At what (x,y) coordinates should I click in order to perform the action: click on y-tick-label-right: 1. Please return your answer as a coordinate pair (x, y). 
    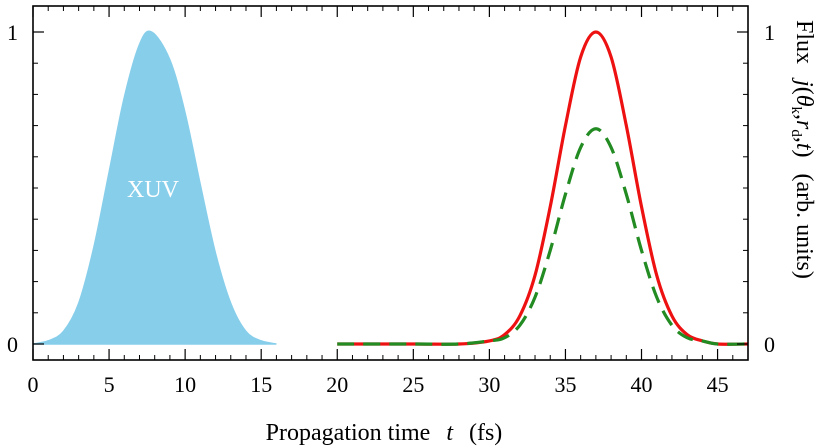
    Looking at the image, I should click on (769, 32).